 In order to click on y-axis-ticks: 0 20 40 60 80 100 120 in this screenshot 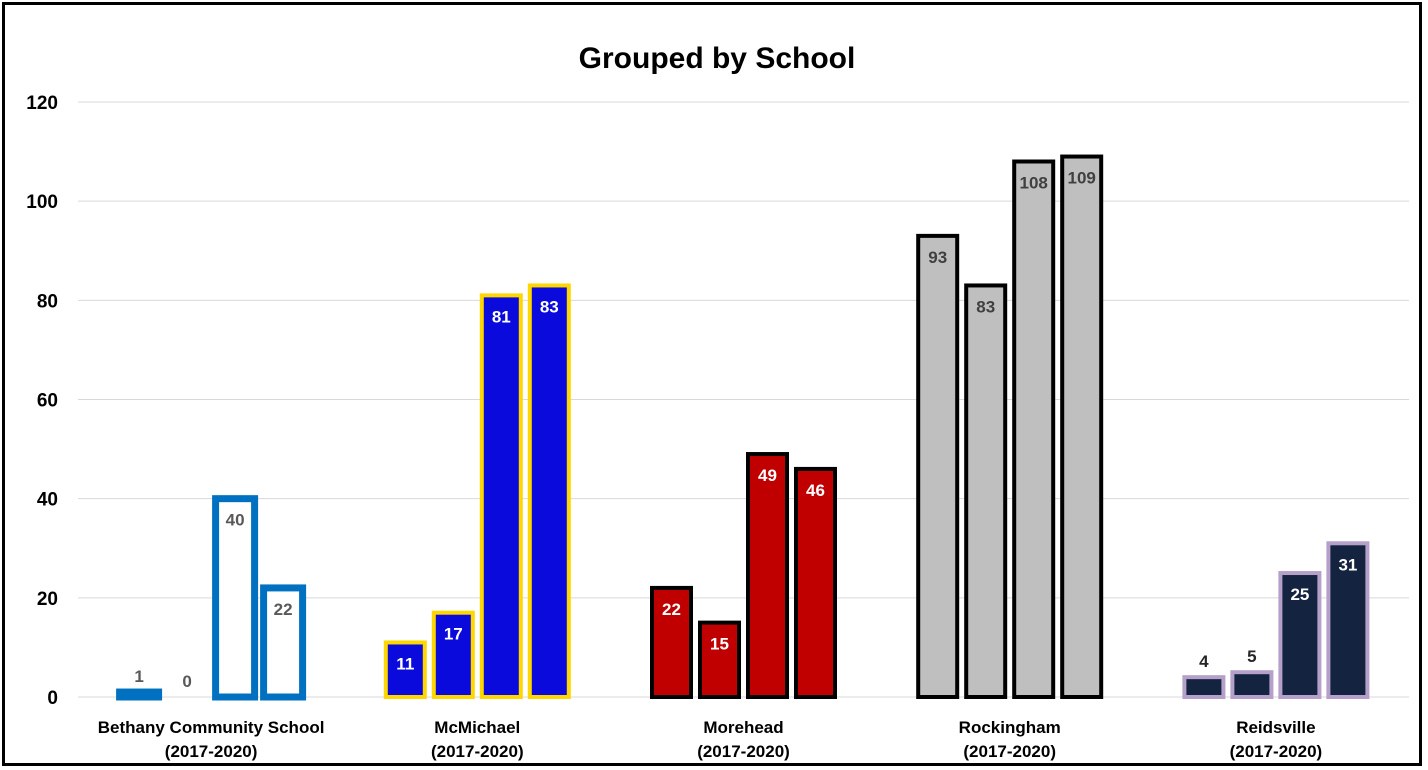, I will do `click(42, 401)`.